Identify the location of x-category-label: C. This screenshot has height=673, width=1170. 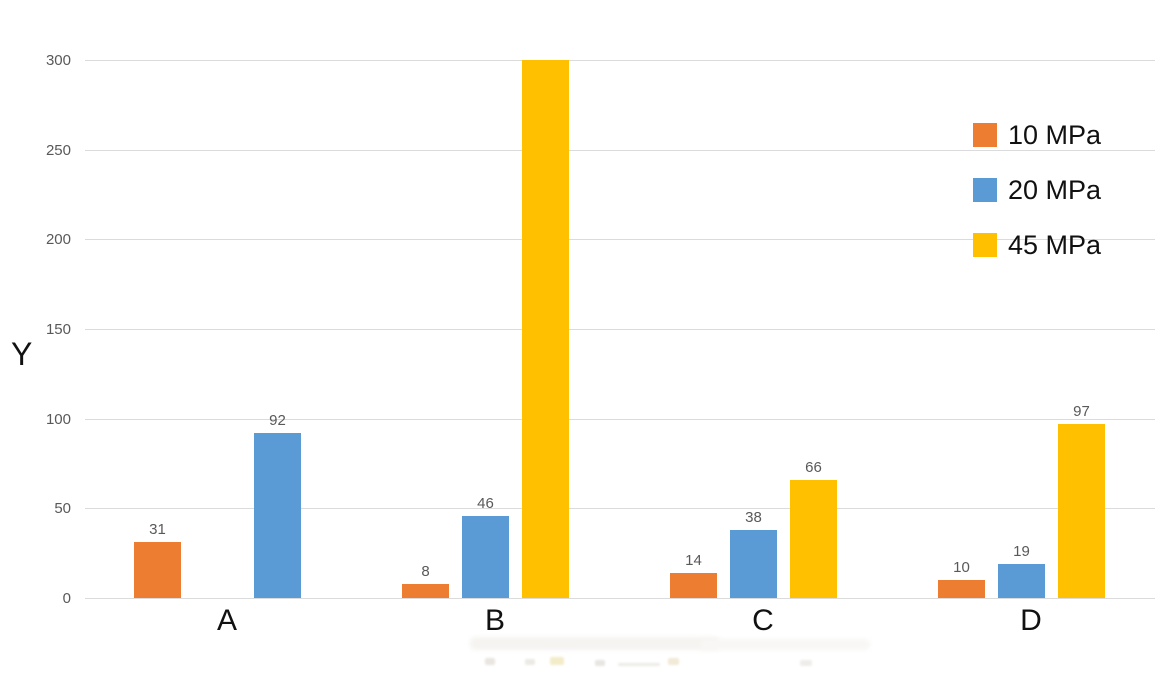
(763, 620).